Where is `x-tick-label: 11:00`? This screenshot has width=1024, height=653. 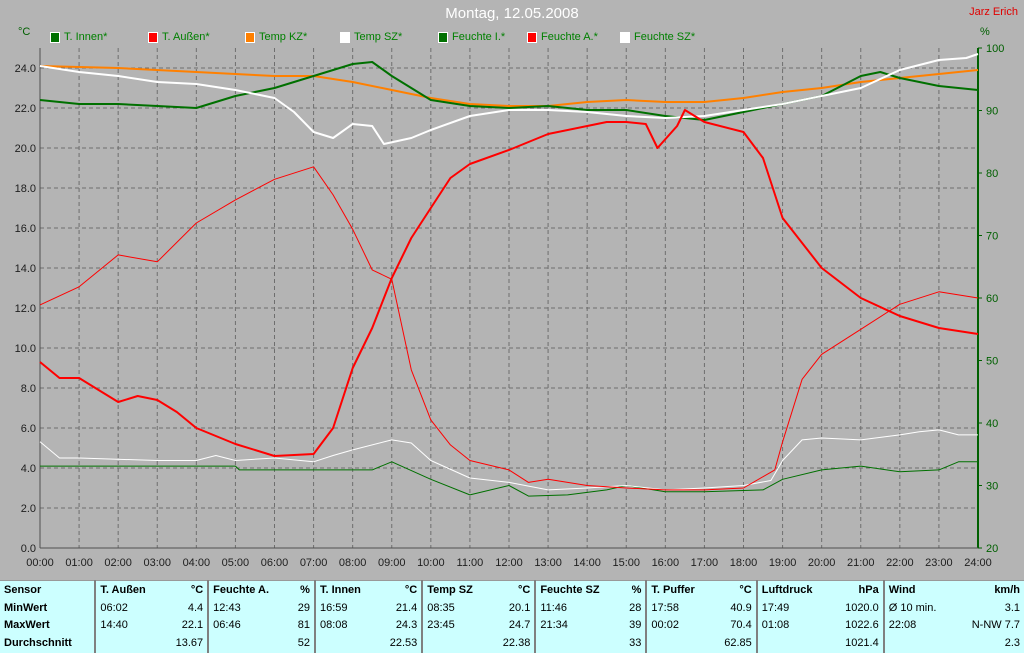 x-tick-label: 11:00 is located at coordinates (470, 563).